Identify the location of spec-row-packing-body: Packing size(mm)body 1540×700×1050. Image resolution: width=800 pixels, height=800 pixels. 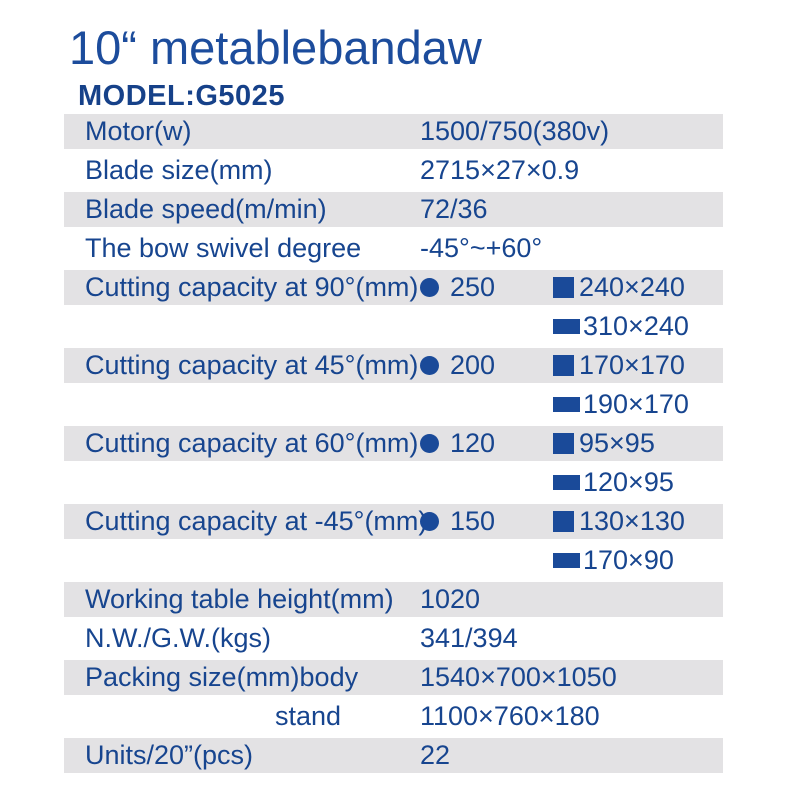
(393, 677).